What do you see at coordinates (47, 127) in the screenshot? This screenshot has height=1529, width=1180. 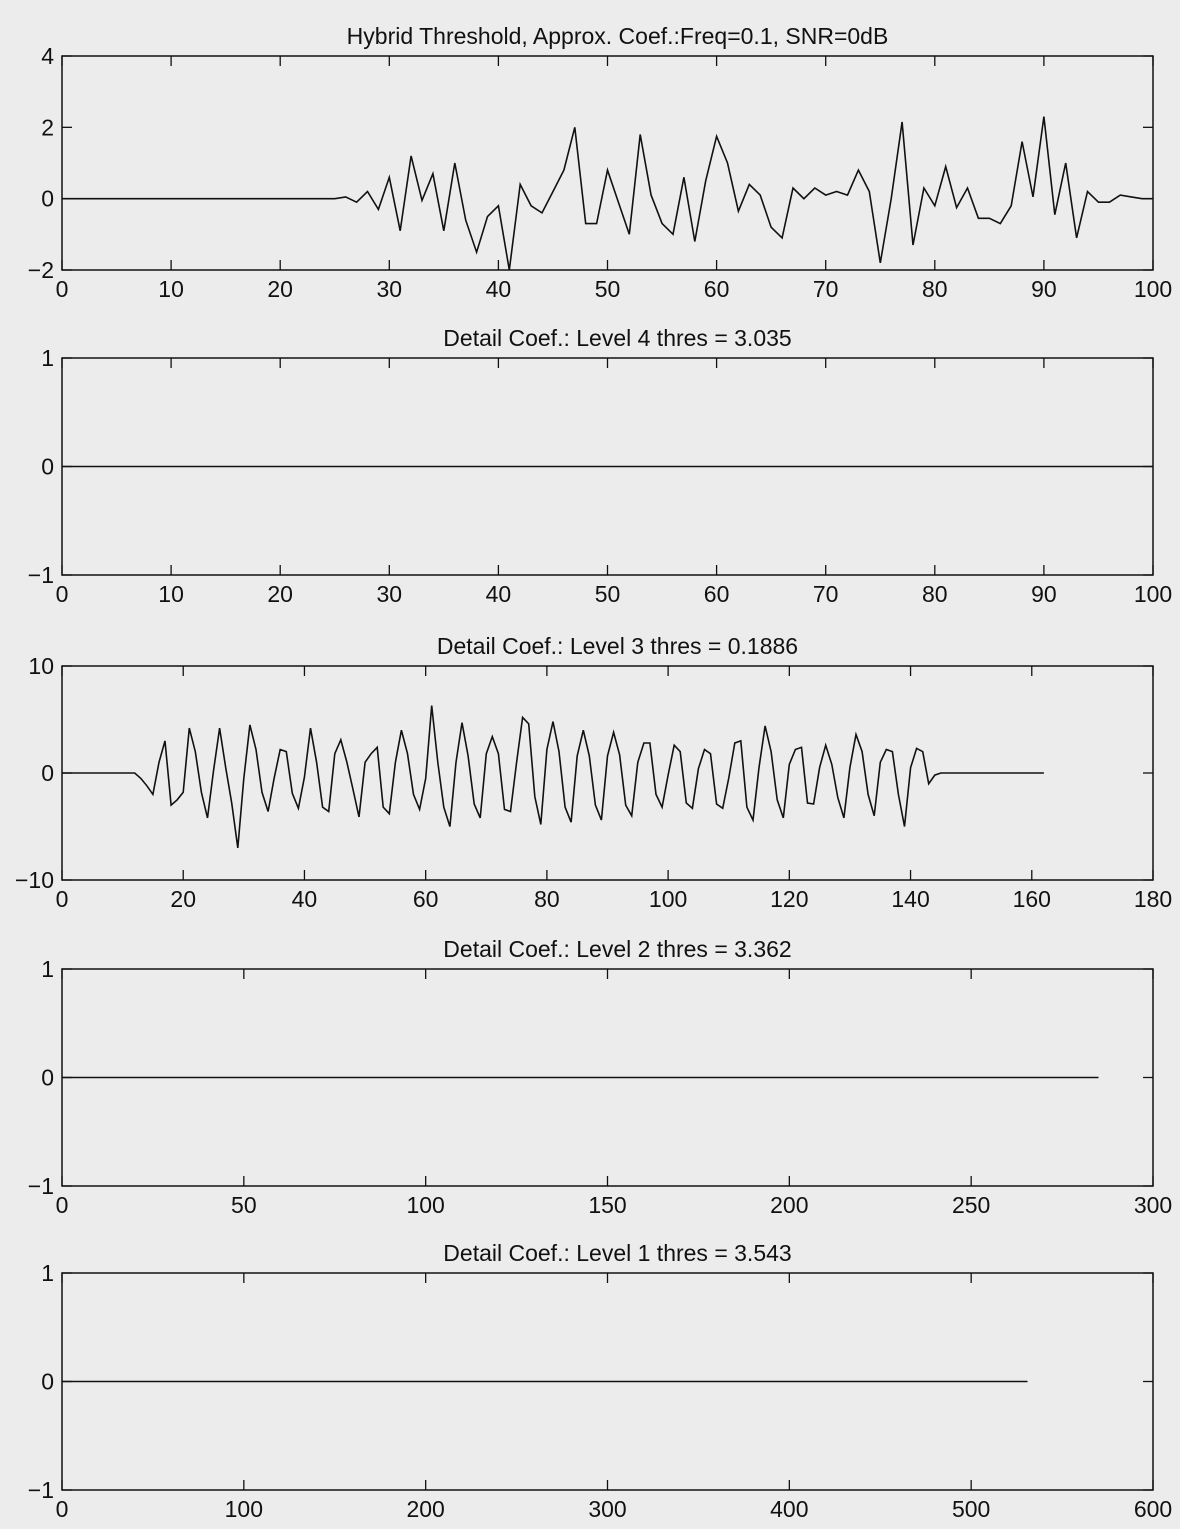 I see `y-tick-label: 2` at bounding box center [47, 127].